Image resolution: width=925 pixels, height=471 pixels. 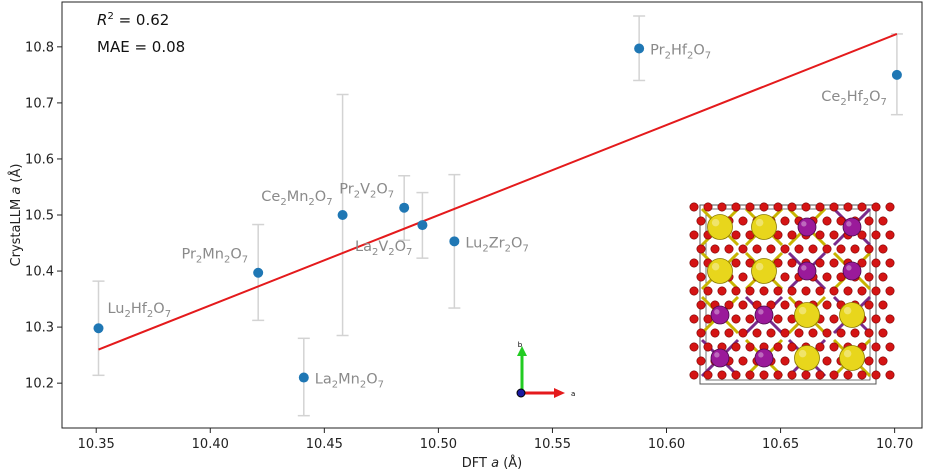 I want to click on y-tick-label: 10.5, so click(x=39, y=216).